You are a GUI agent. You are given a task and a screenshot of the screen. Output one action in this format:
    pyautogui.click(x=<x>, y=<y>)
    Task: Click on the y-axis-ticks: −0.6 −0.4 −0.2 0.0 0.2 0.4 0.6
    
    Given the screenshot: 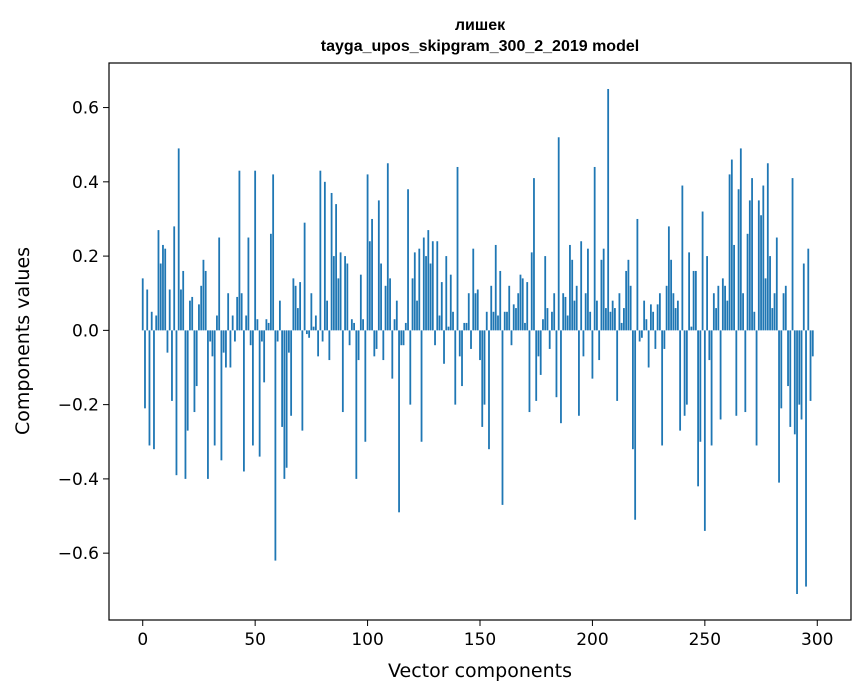 What is the action you would take?
    pyautogui.click(x=83, y=331)
    